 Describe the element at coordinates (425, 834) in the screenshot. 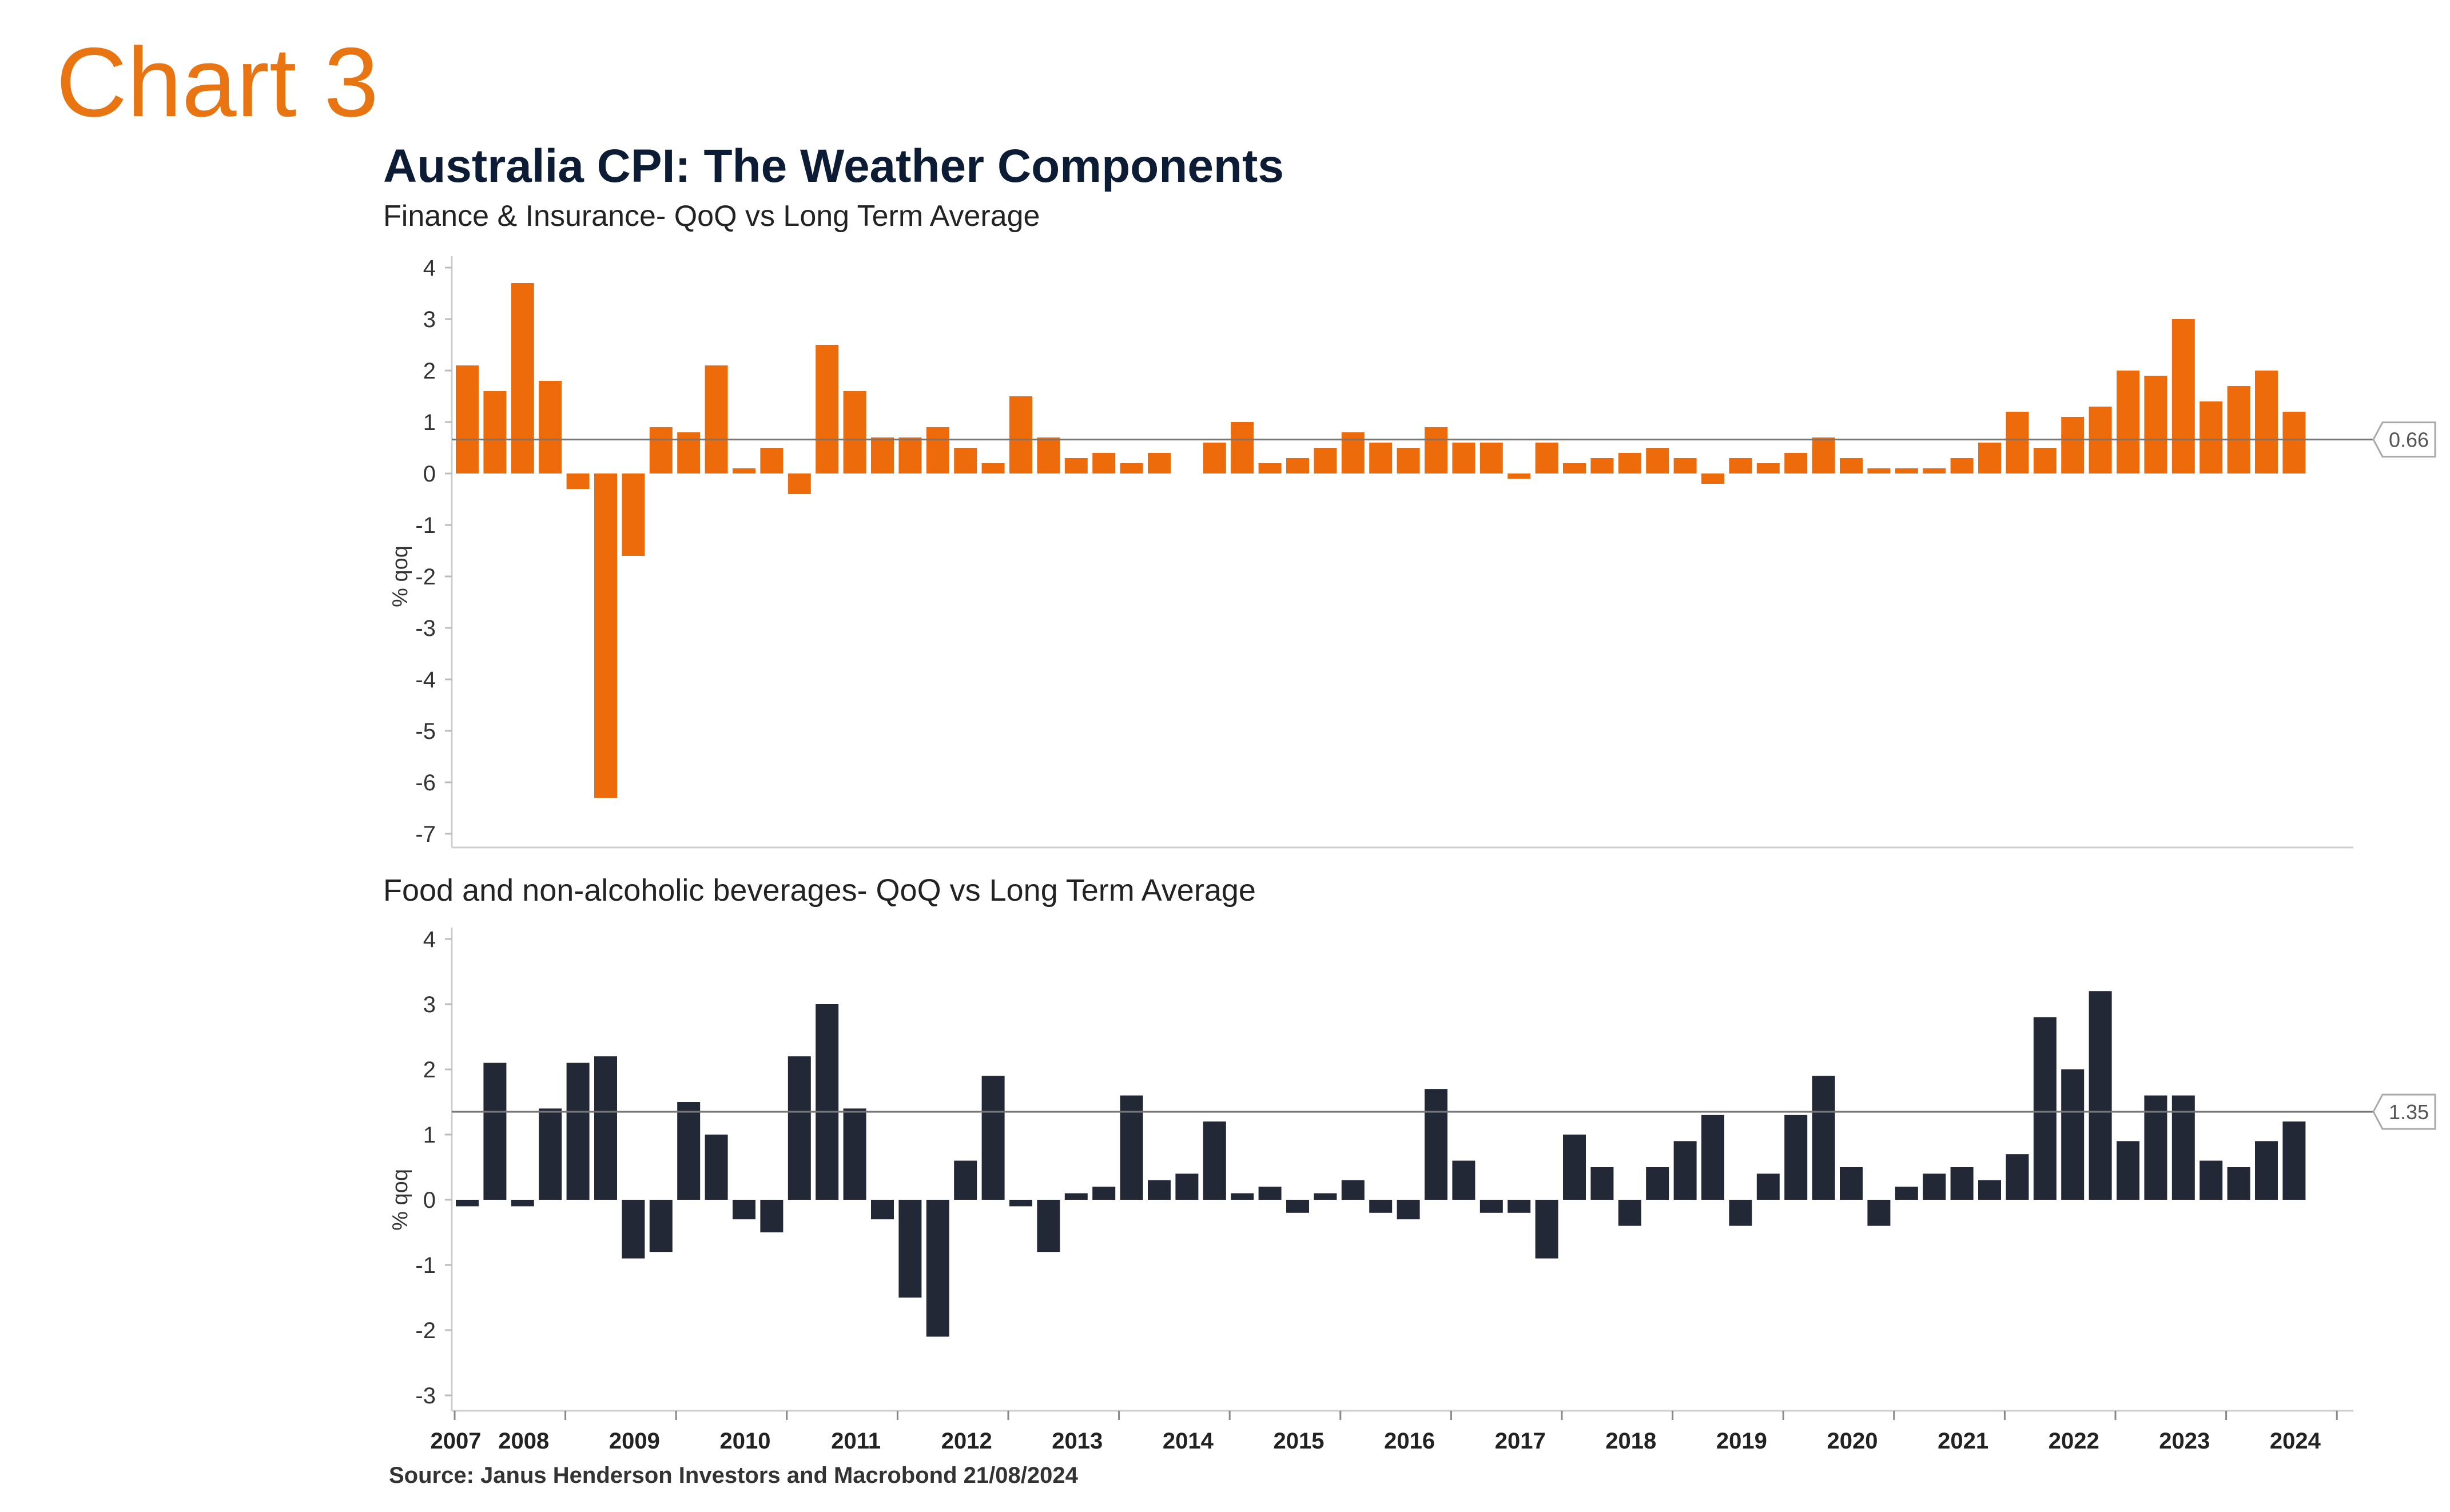

I see `finance-y-tick-label: -7` at that location.